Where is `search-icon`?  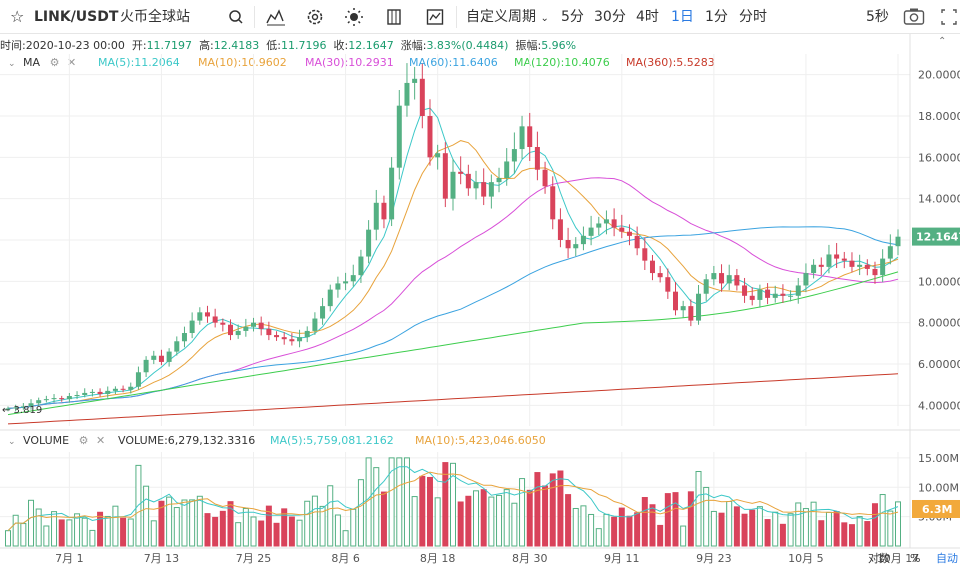 search-icon is located at coordinates (236, 17).